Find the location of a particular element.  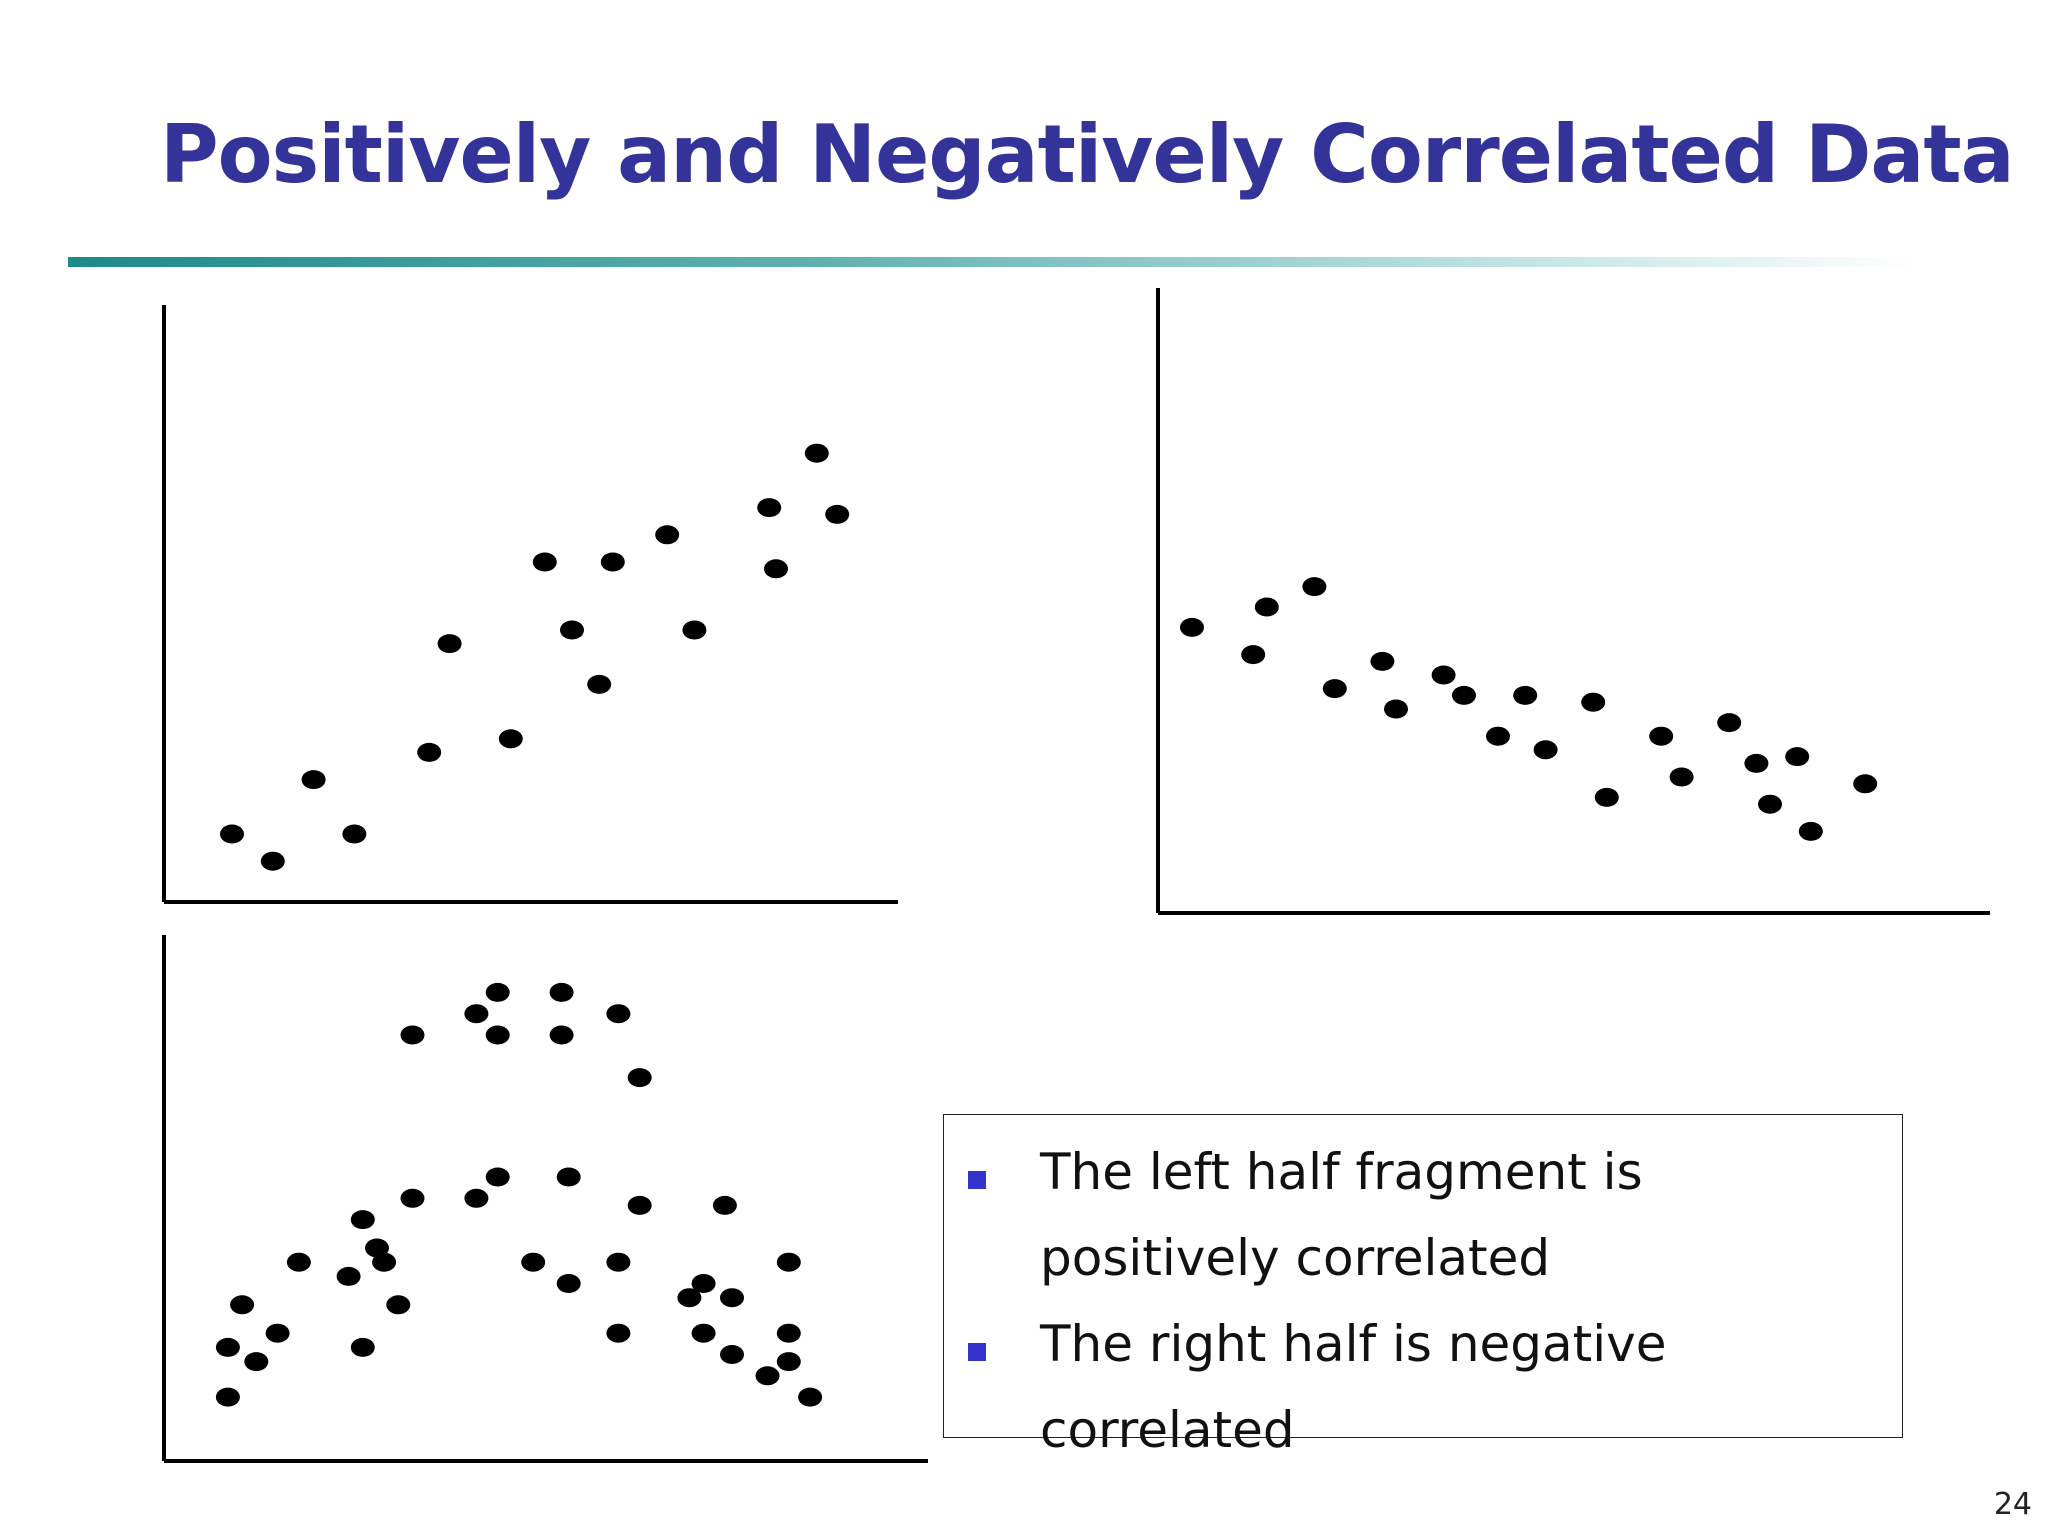

page-number: 24 is located at coordinates (2012, 1504).